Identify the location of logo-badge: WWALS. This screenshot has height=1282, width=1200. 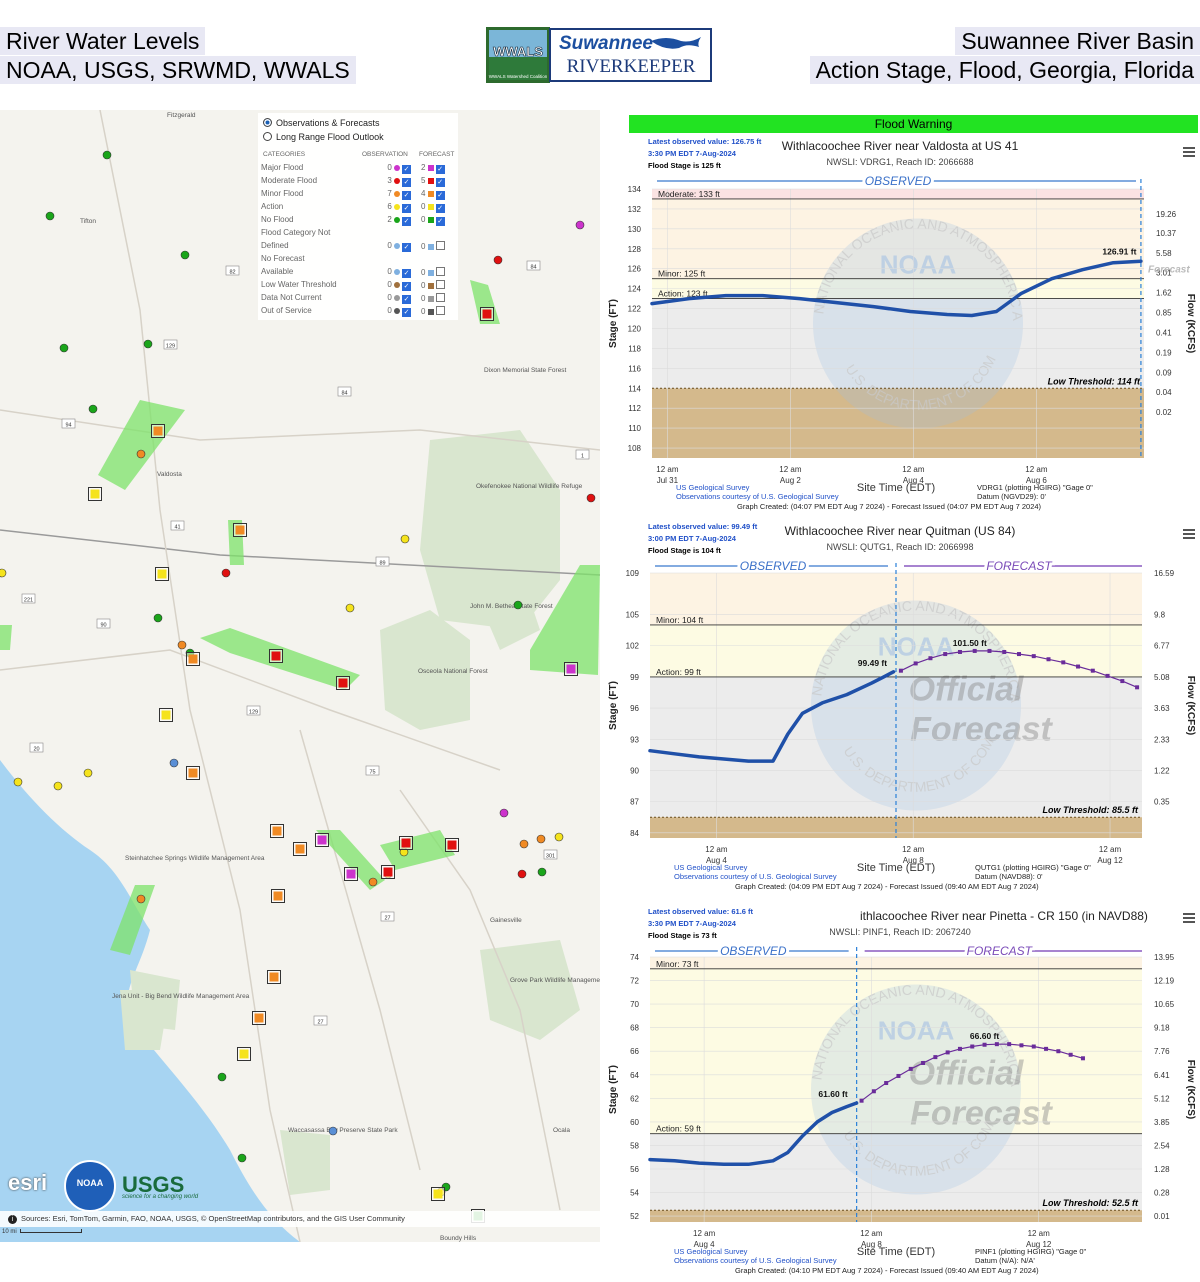
(518, 51).